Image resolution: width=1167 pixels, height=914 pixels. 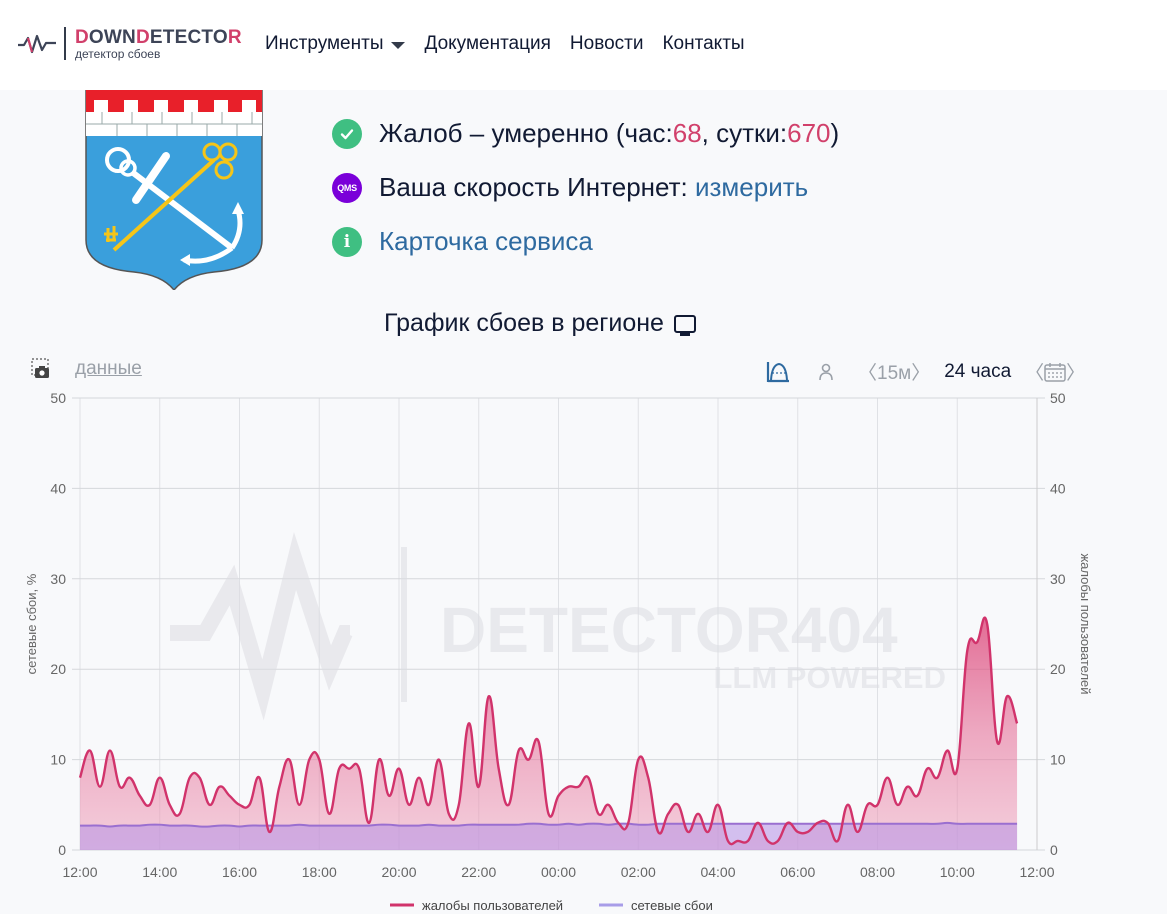 What do you see at coordinates (751, 187) in the screenshot?
I see `measure-speed-link: измерить` at bounding box center [751, 187].